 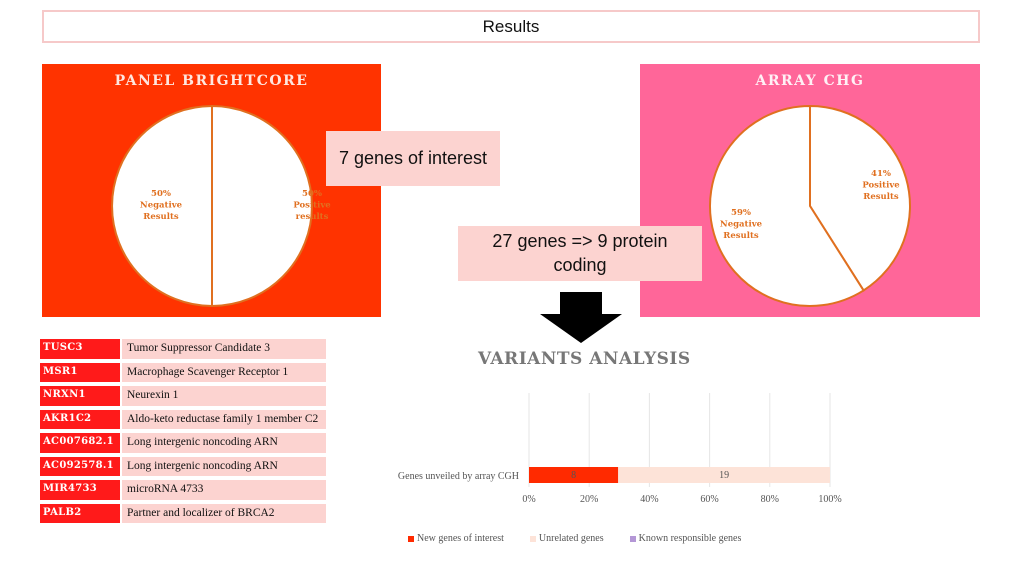 What do you see at coordinates (80, 490) in the screenshot?
I see `gene-symbol: MIR4733` at bounding box center [80, 490].